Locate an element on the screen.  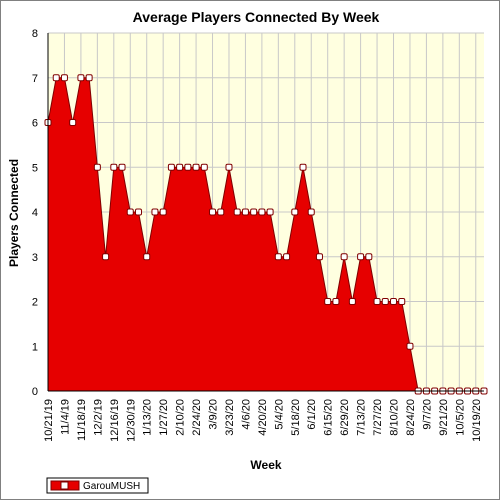
legend-label: GarouMUSH is located at coordinates (111, 486).